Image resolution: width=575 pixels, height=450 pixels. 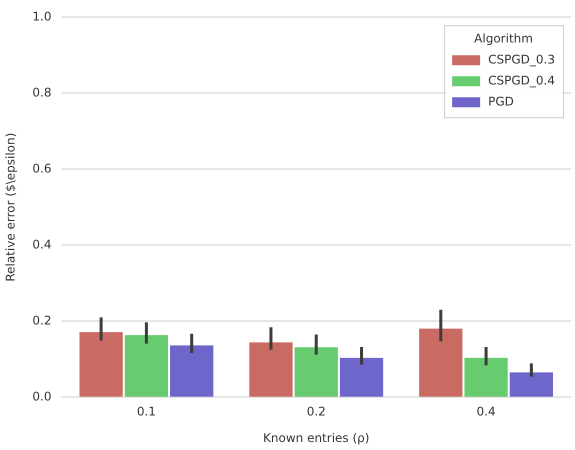 I want to click on y-tick-label: 1.0, so click(x=42, y=16).